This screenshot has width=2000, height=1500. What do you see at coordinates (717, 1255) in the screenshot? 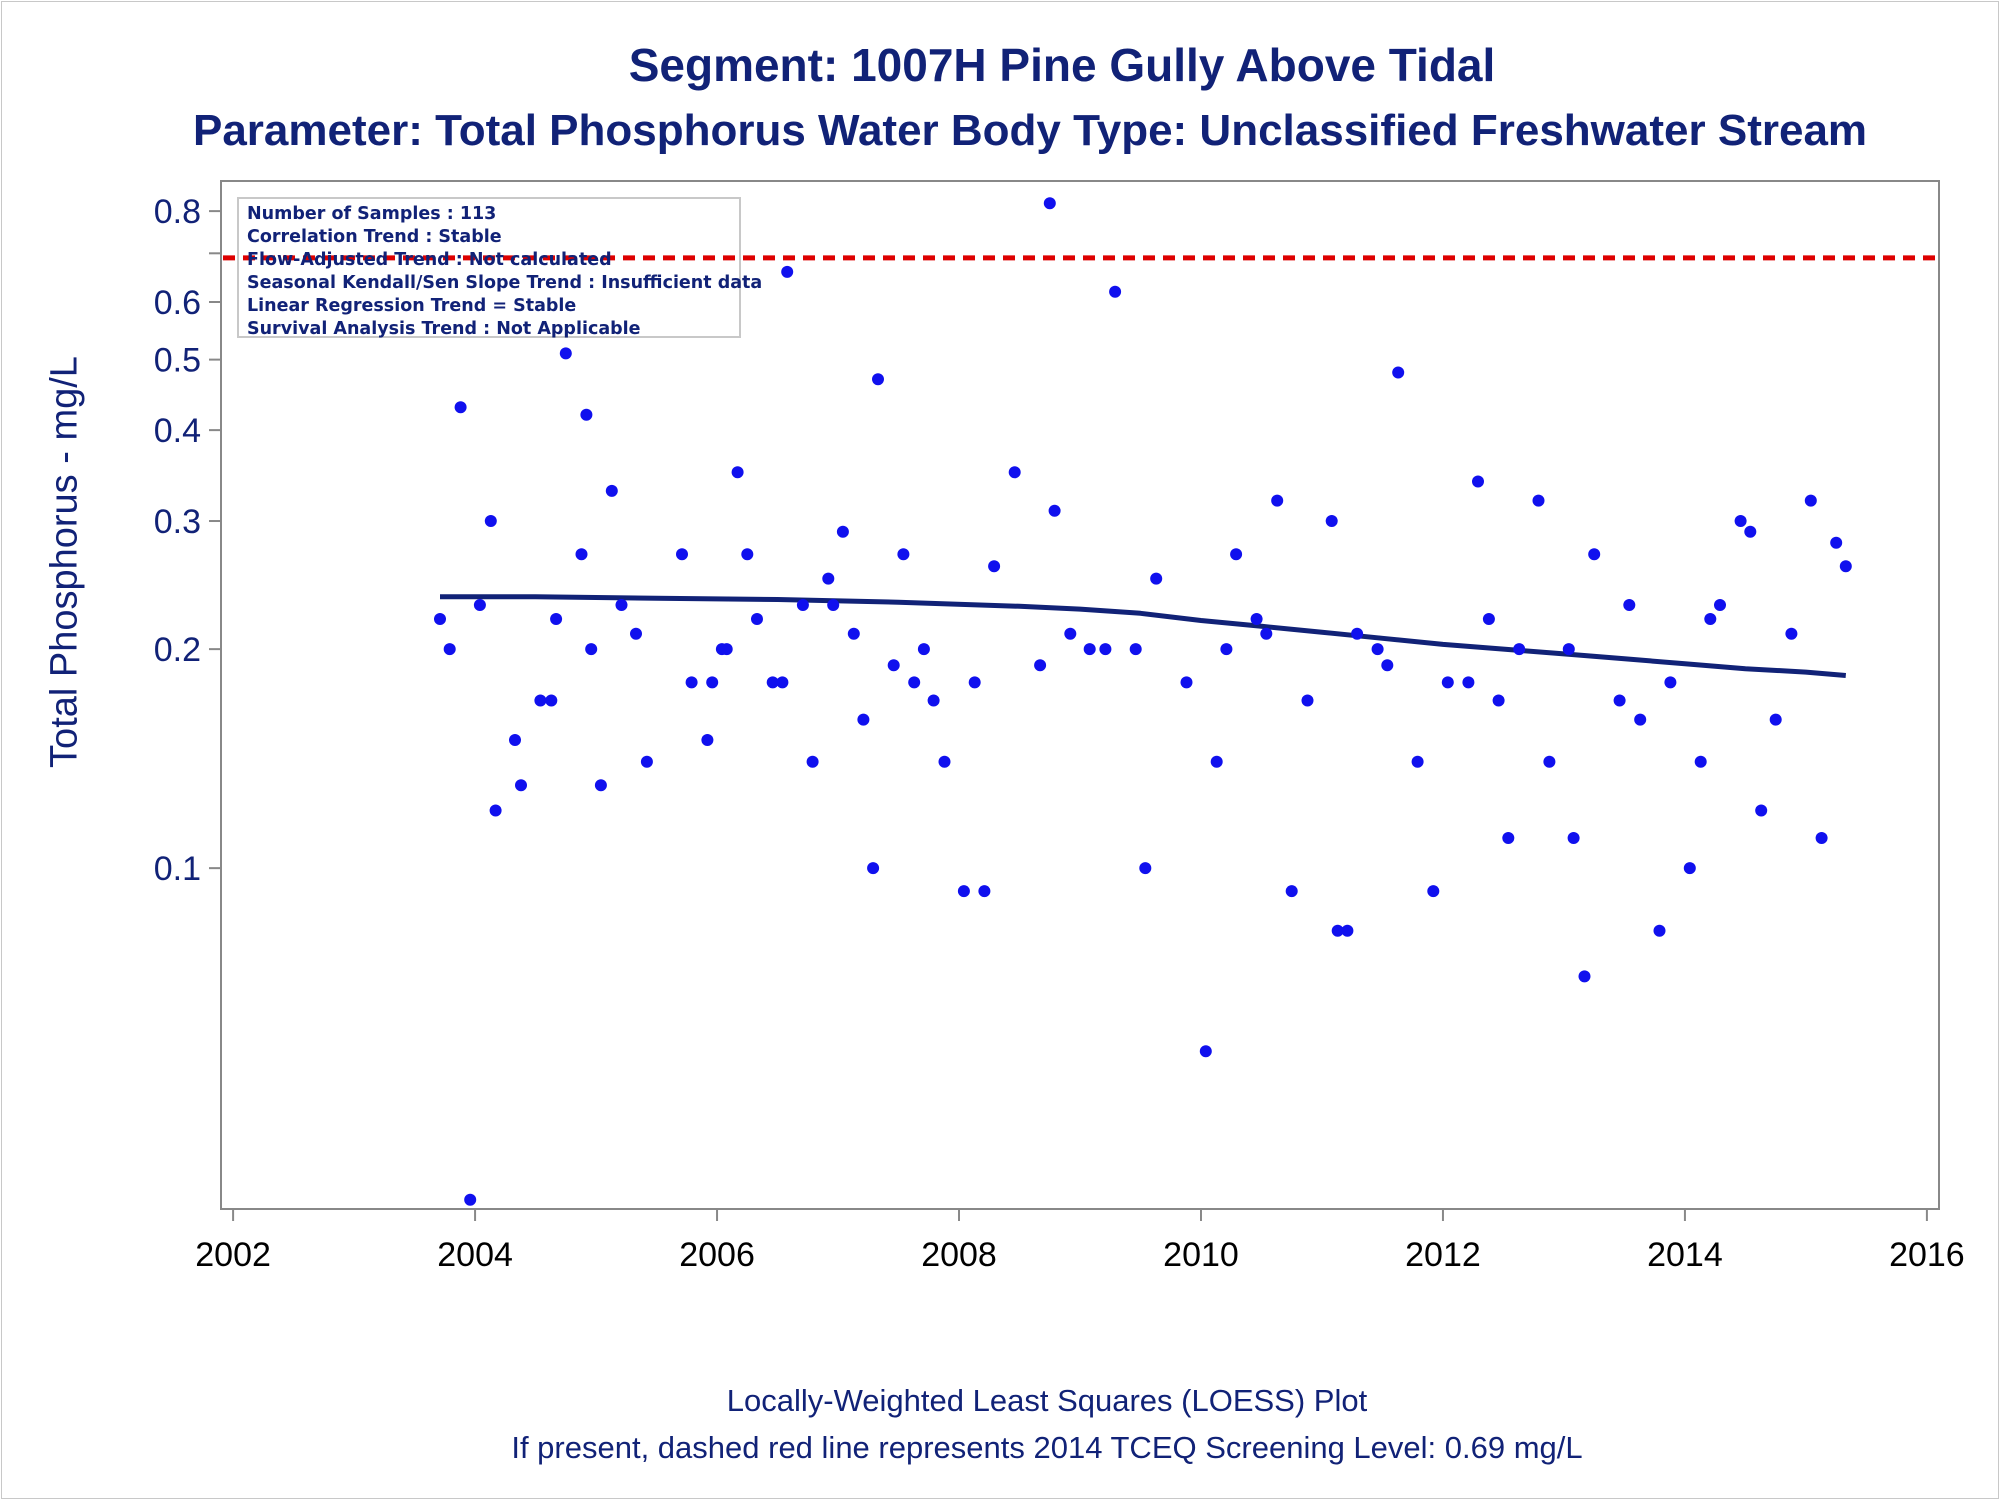
I see `x-tick-label: 2006` at bounding box center [717, 1255].